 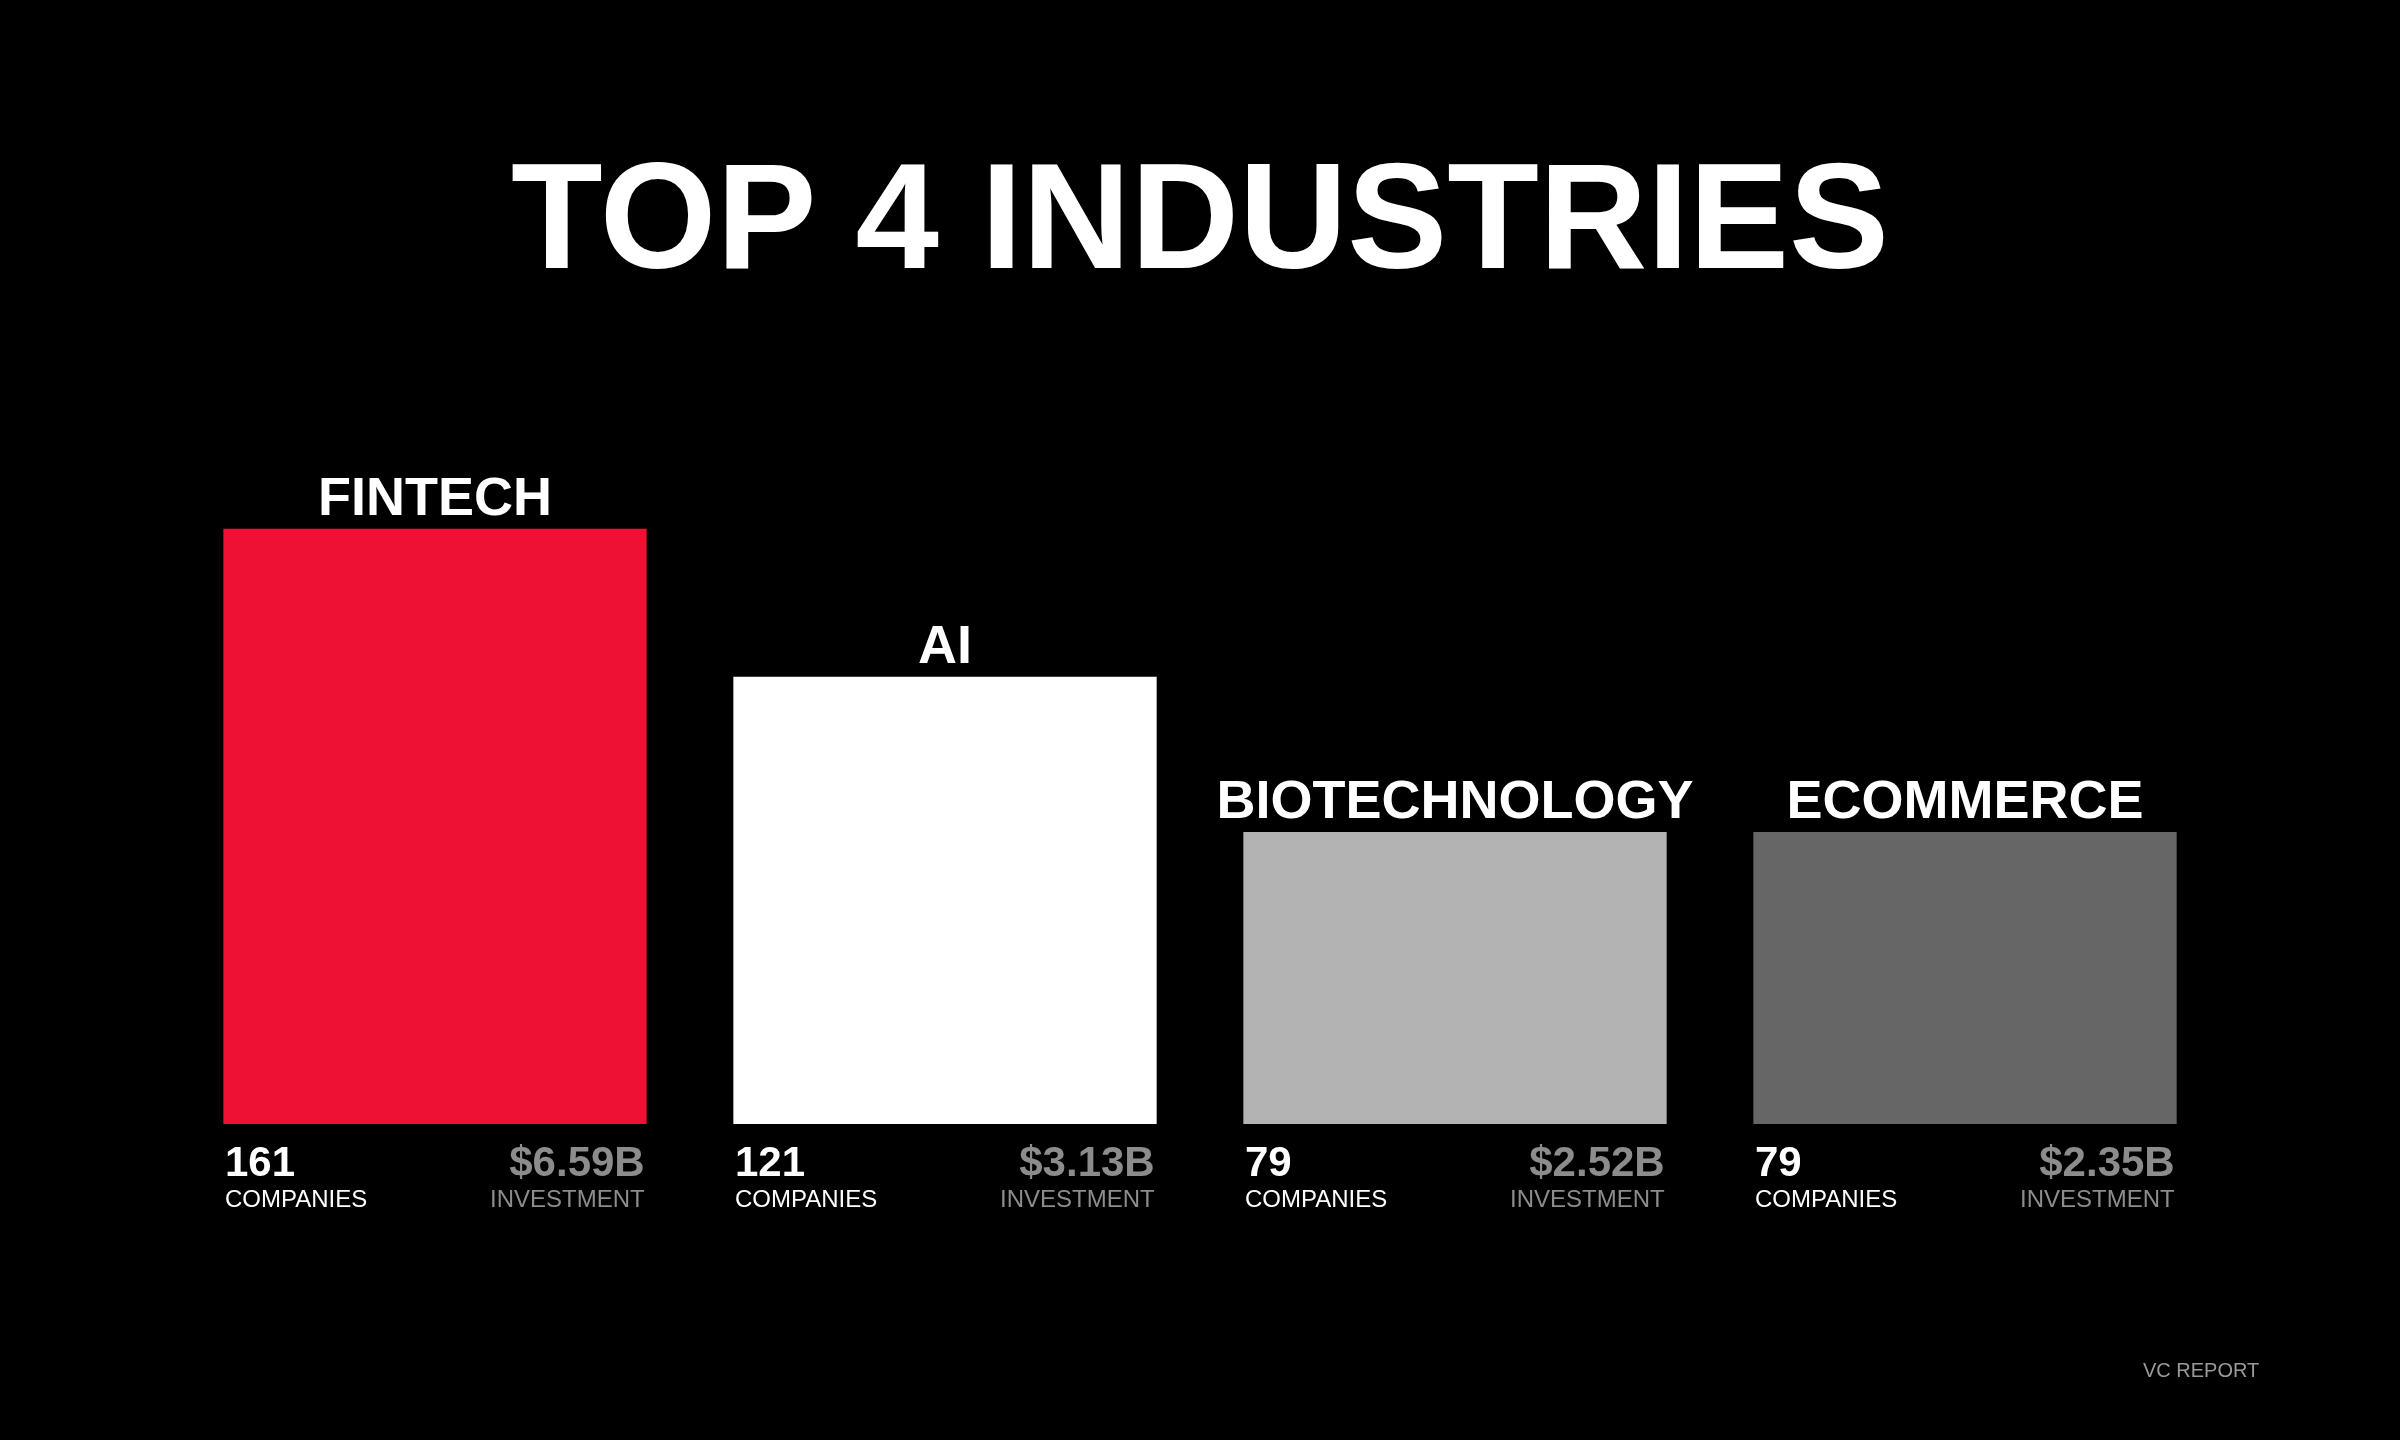 I want to click on x-tick-label: BIOTECHNOLOGY, so click(x=1455, y=798).